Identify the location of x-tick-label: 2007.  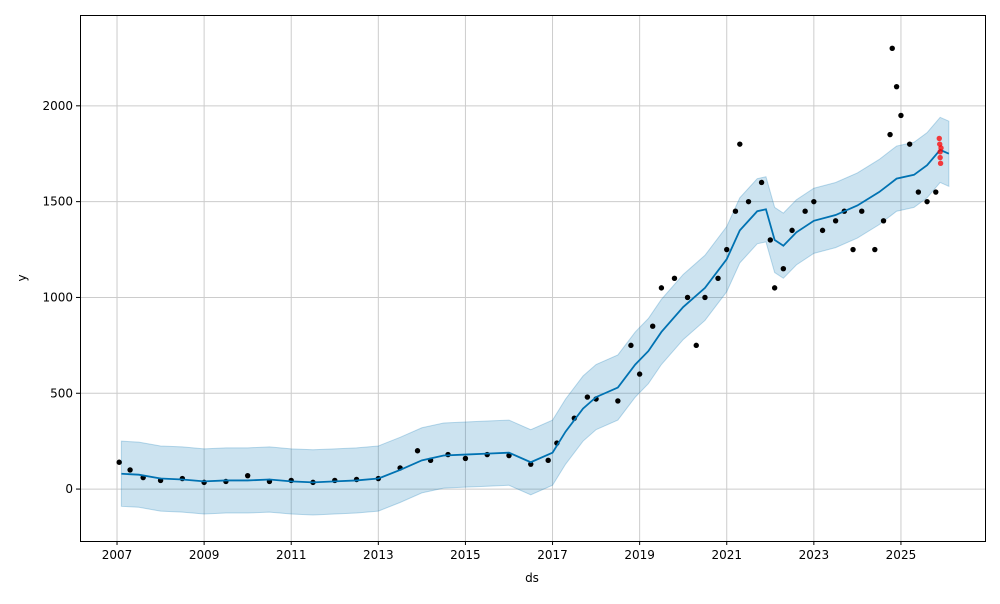
(117, 555).